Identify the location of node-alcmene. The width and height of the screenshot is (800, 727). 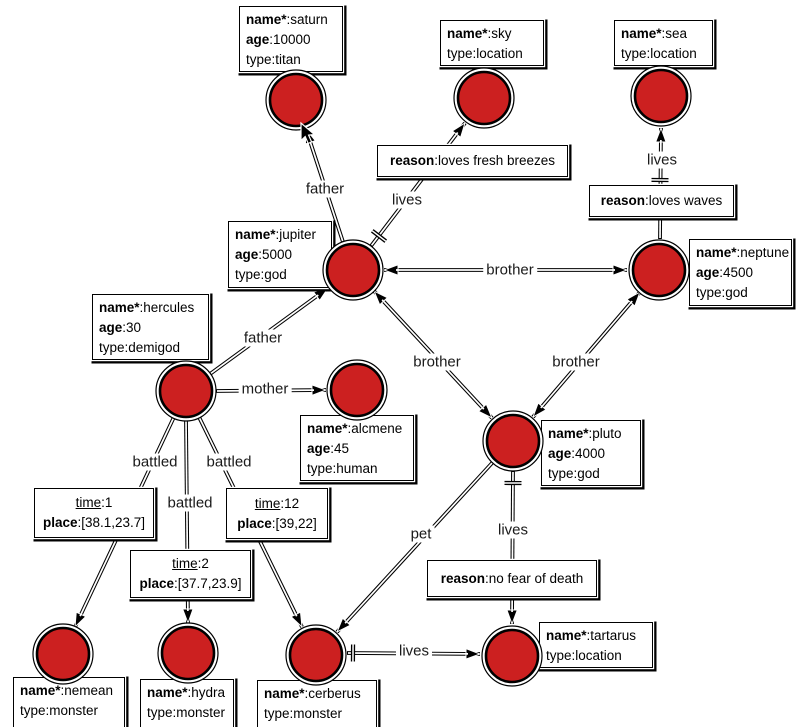
(357, 390).